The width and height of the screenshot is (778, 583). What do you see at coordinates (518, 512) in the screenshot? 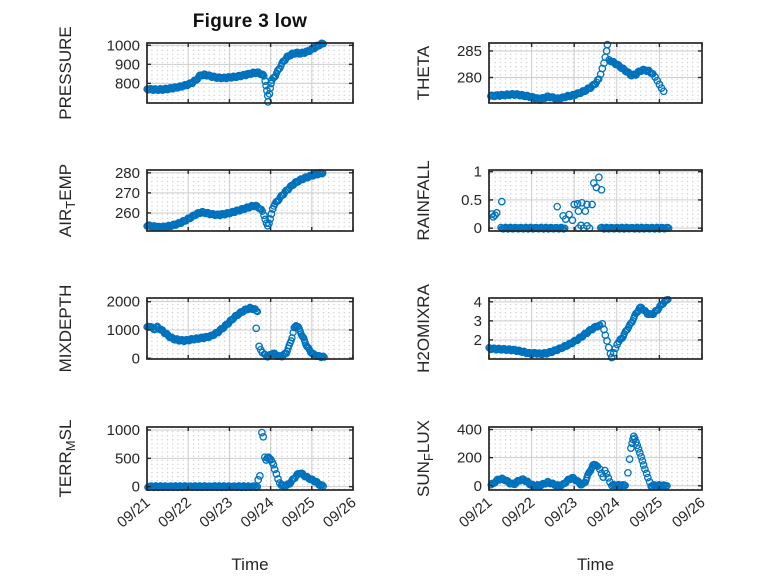
I see `x-tick-label: 09/22` at bounding box center [518, 512].